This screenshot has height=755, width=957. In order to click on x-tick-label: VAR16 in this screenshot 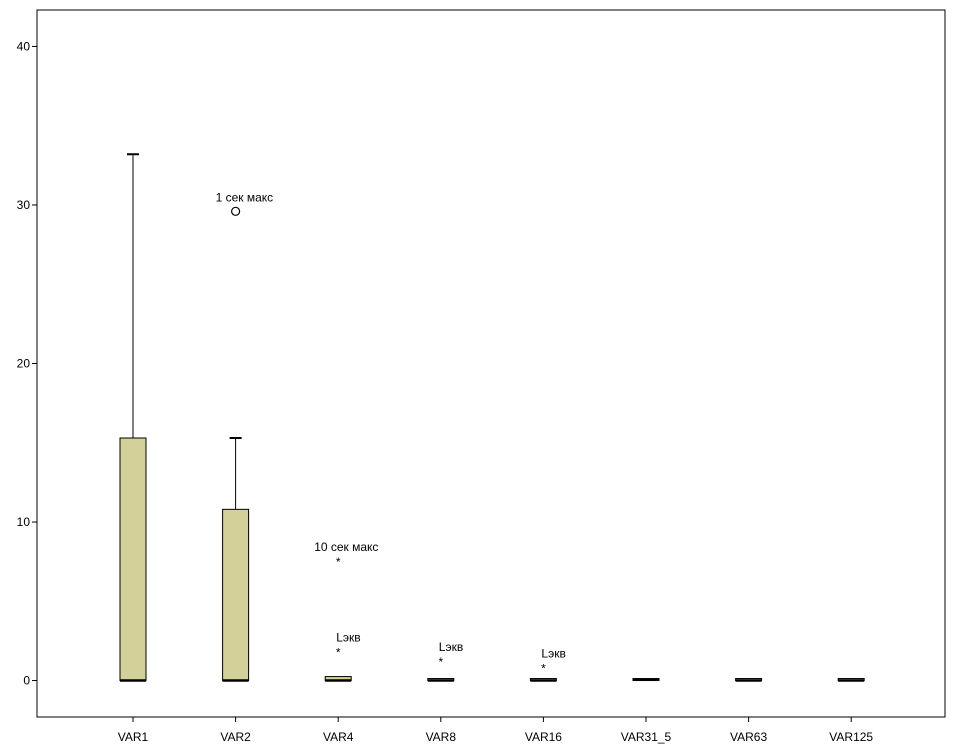, I will do `click(543, 737)`.